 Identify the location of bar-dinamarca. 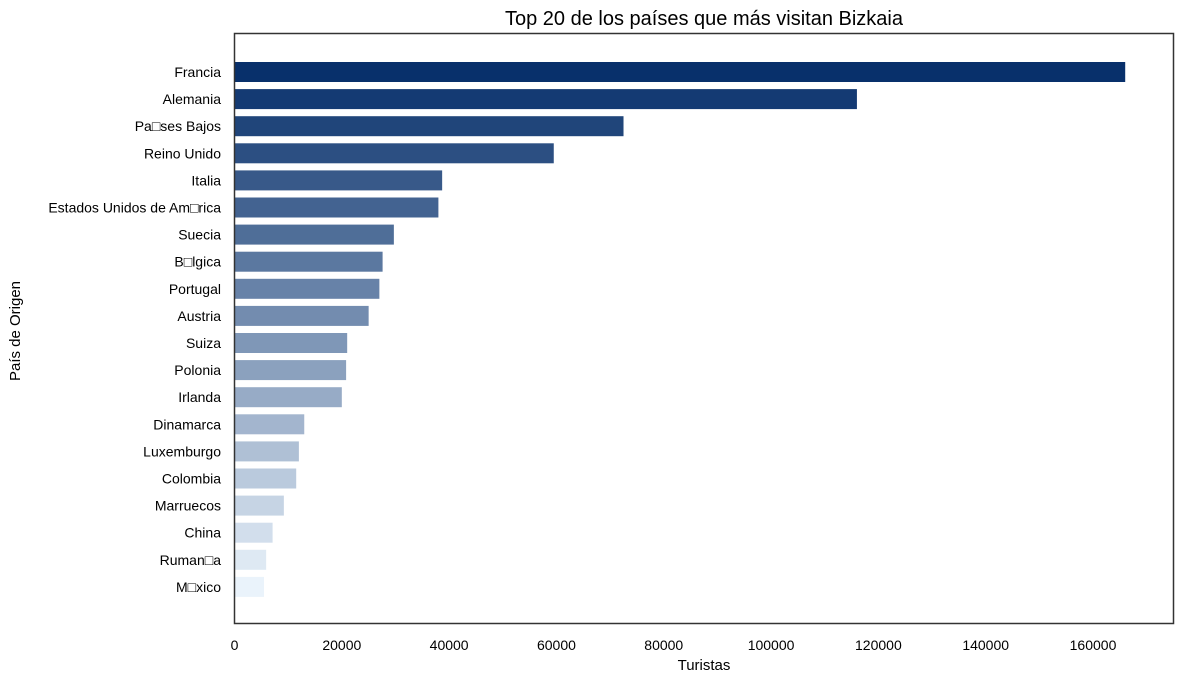
(269, 424).